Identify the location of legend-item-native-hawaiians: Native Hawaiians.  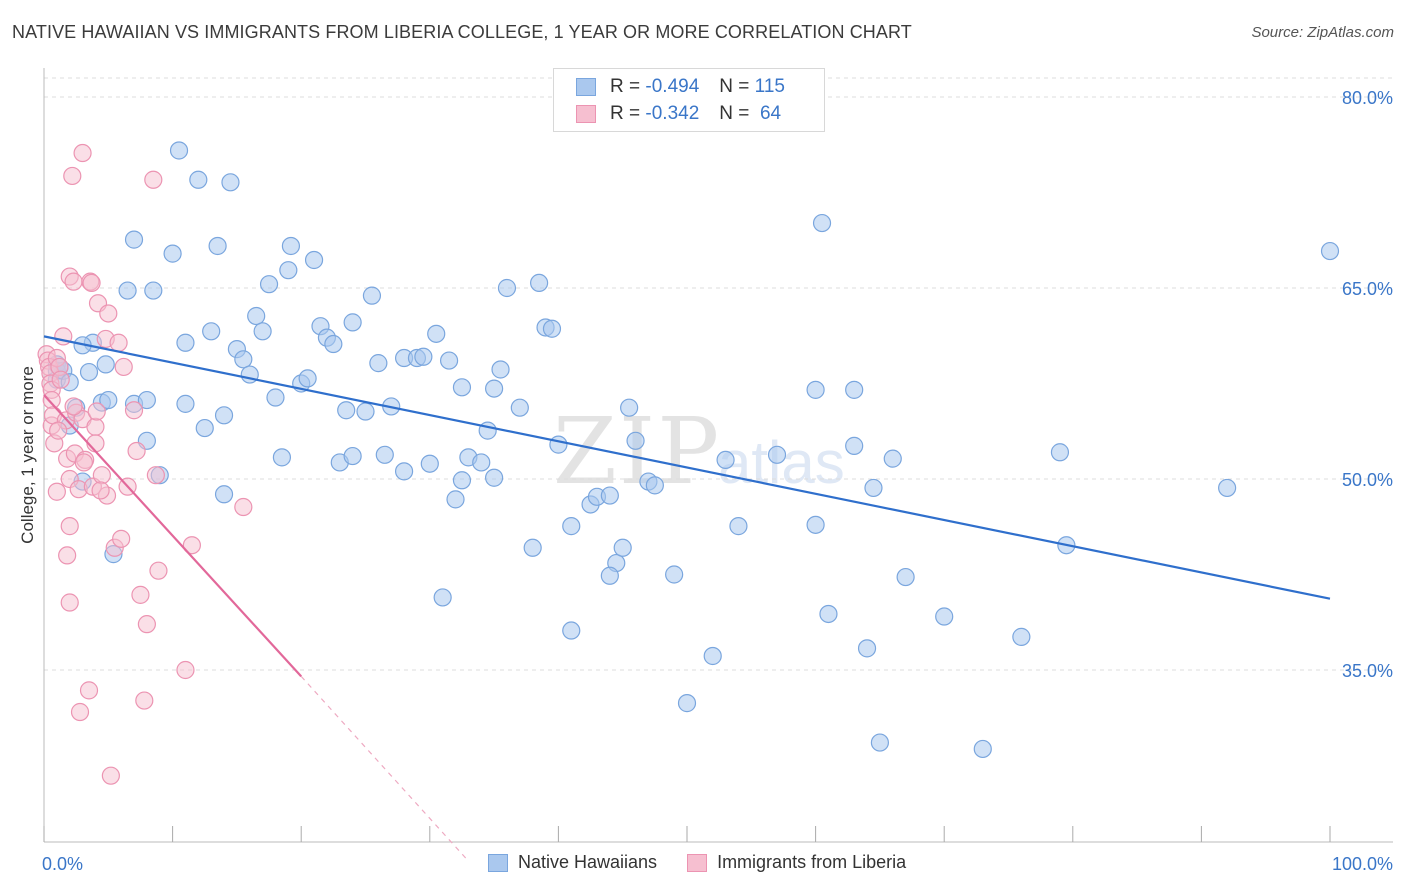
(572, 862).